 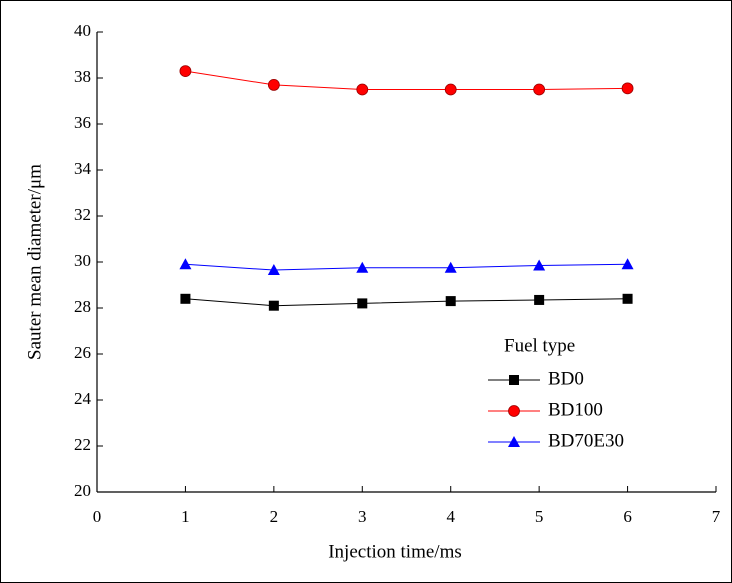 I want to click on legend-title: Fuel type, so click(x=539, y=345).